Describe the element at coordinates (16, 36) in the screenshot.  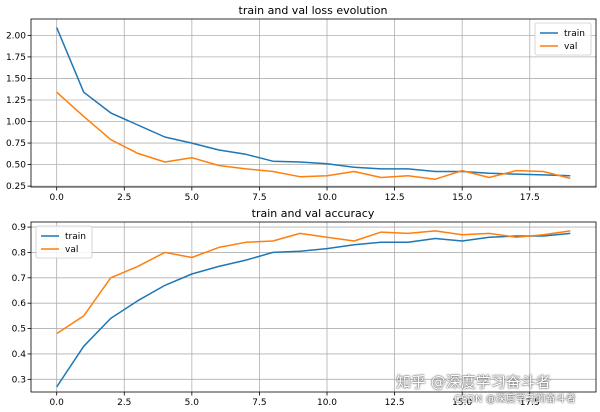
I see `y-tick-label: 2.00` at that location.